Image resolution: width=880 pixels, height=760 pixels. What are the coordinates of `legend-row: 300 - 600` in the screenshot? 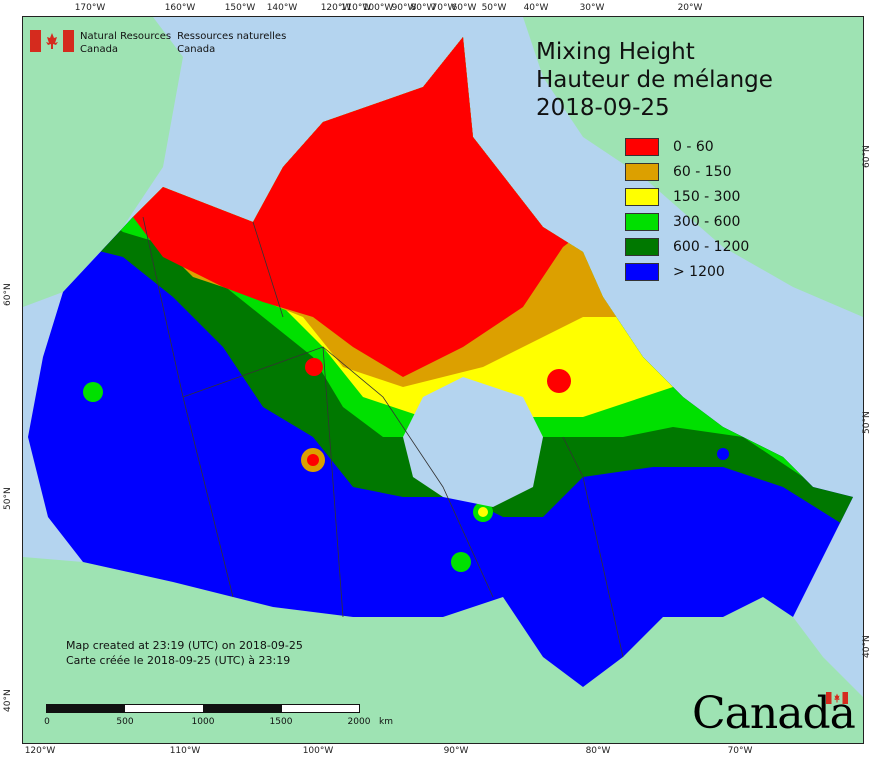 It's located at (687, 221).